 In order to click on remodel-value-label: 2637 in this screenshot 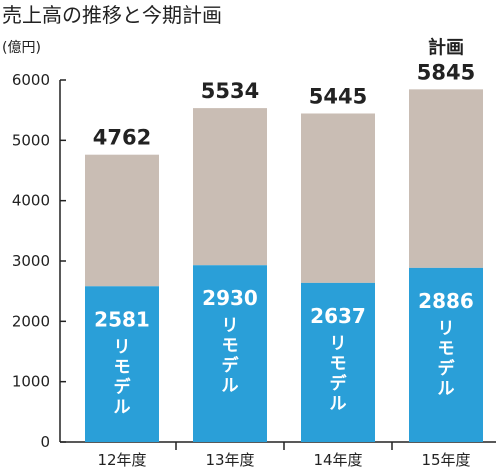, I will do `click(338, 316)`.